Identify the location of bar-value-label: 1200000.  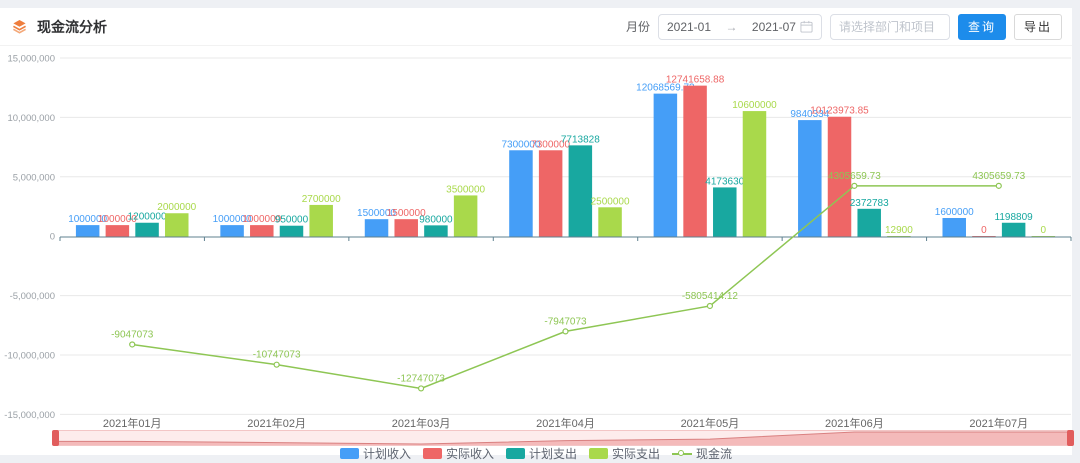
(147, 217).